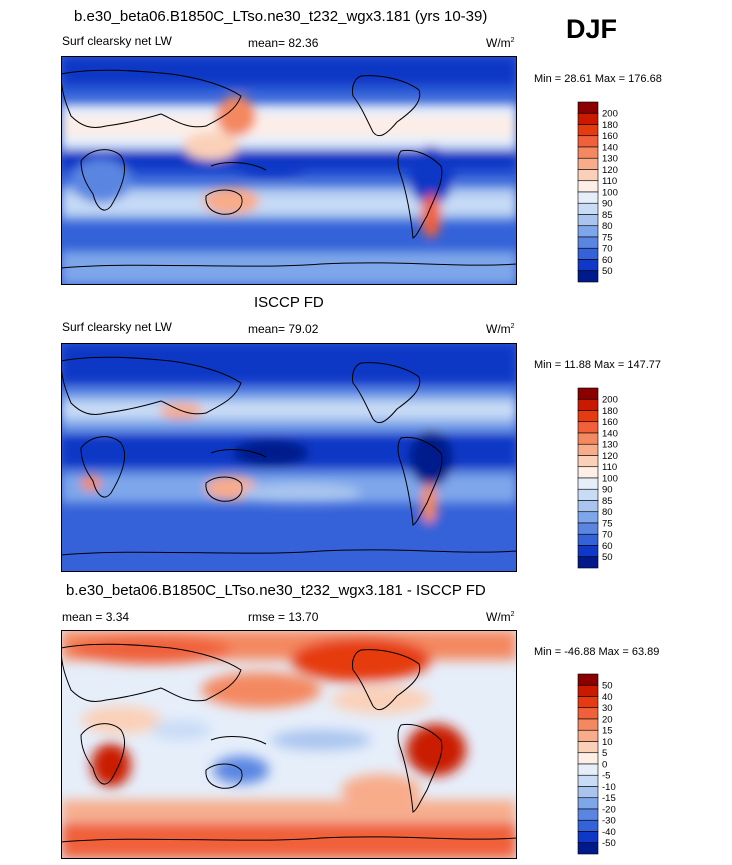 Image resolution: width=732 pixels, height=865 pixels. What do you see at coordinates (500, 329) in the screenshot?
I see `panel-2-units: W/m2` at bounding box center [500, 329].